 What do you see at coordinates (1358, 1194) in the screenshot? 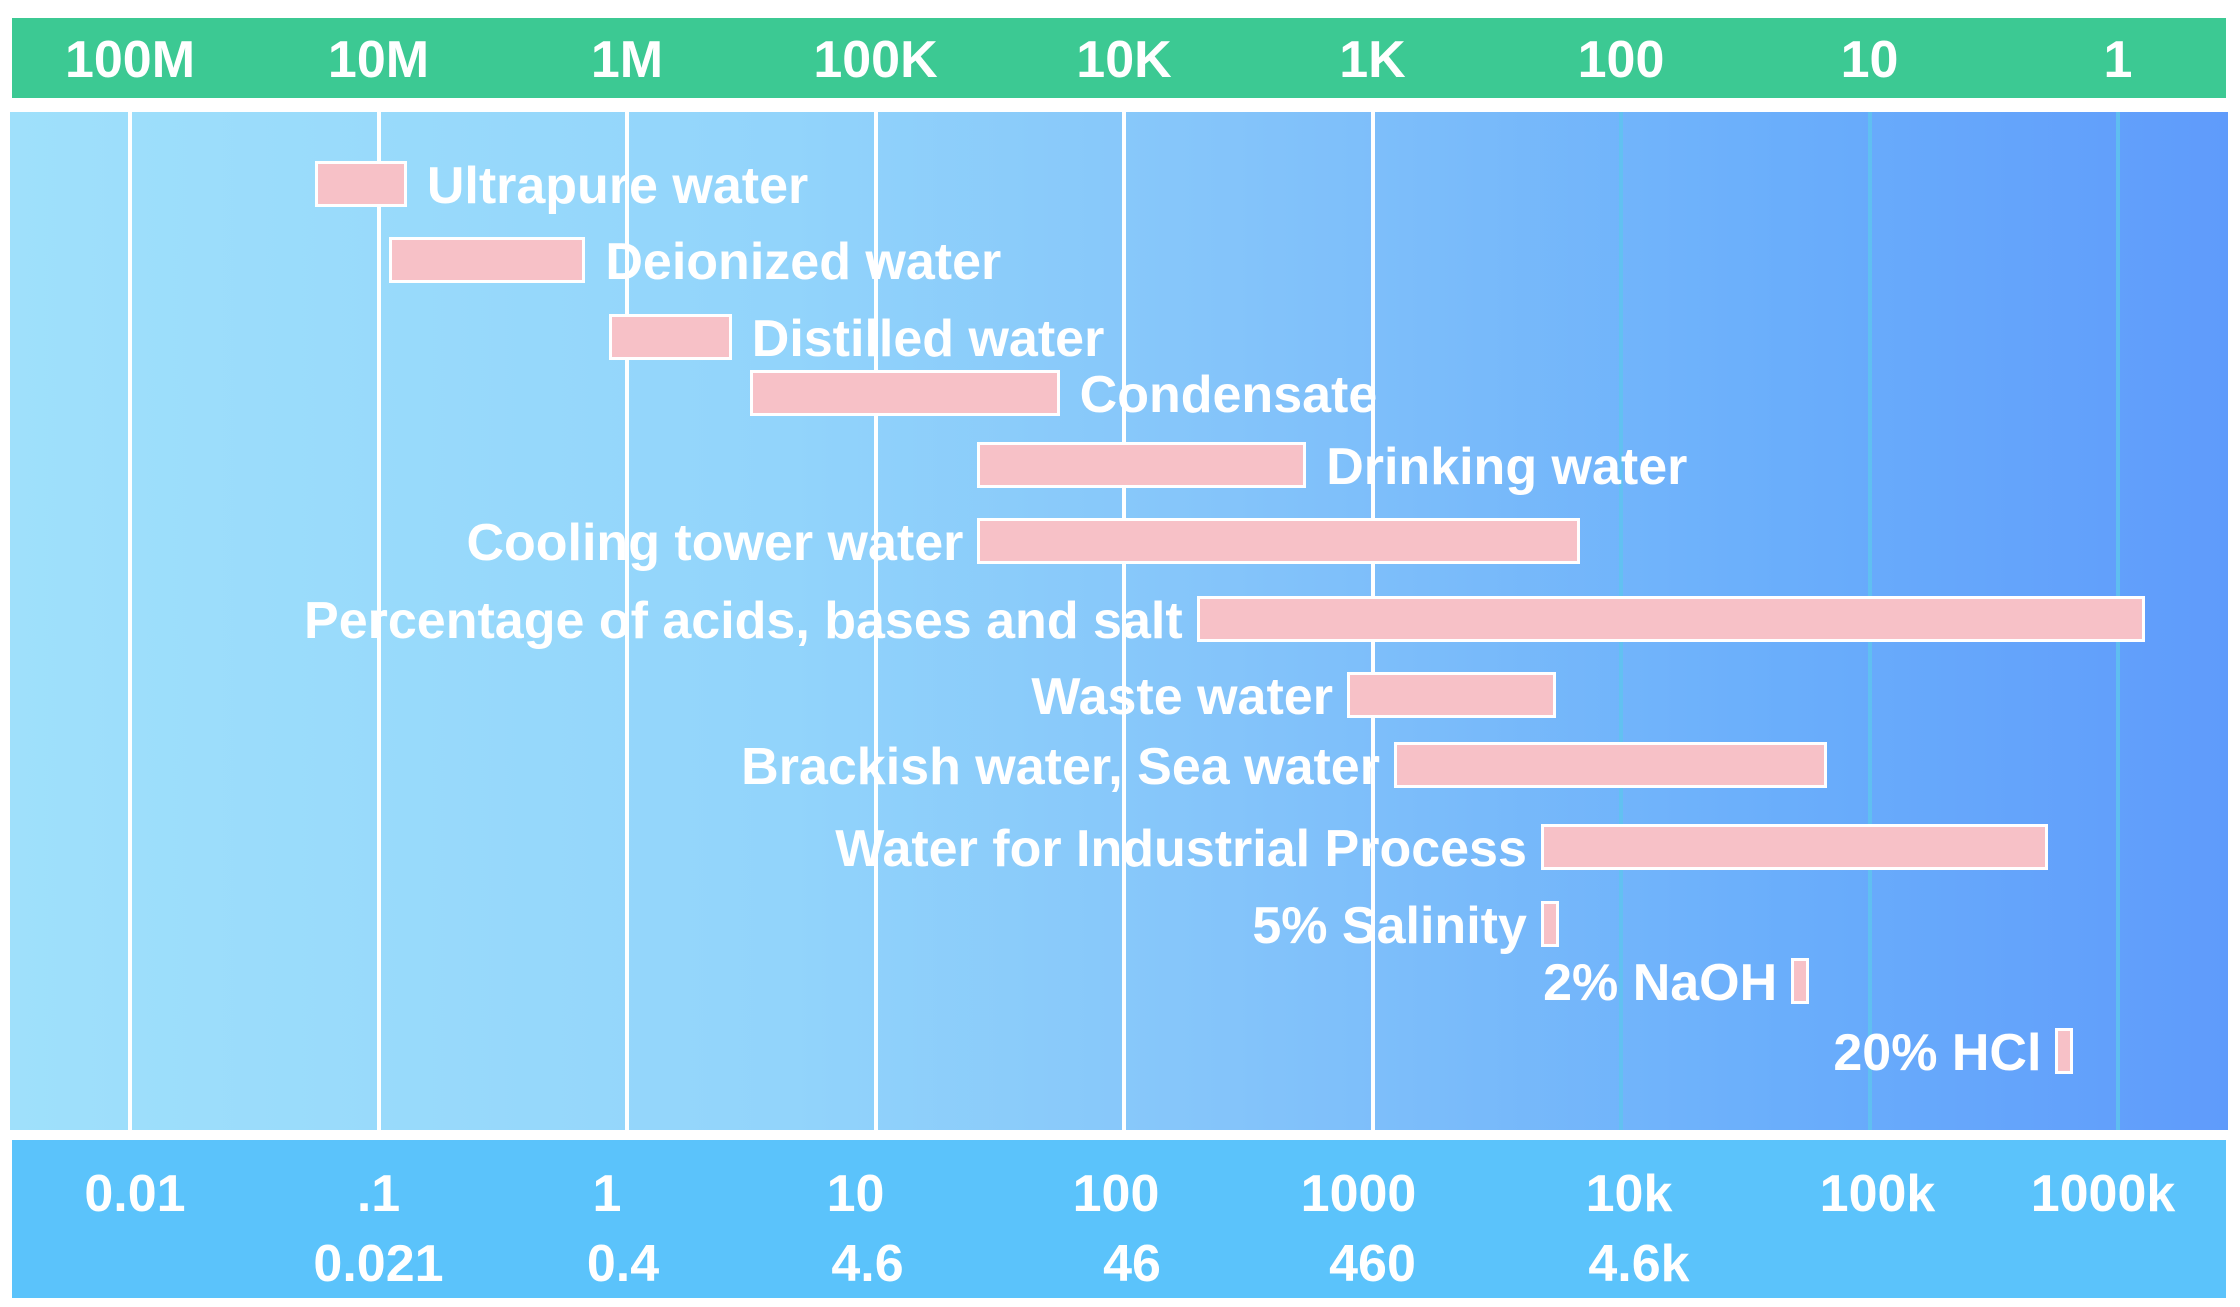
I see `bottom-tick-label: 1000` at bounding box center [1358, 1194].